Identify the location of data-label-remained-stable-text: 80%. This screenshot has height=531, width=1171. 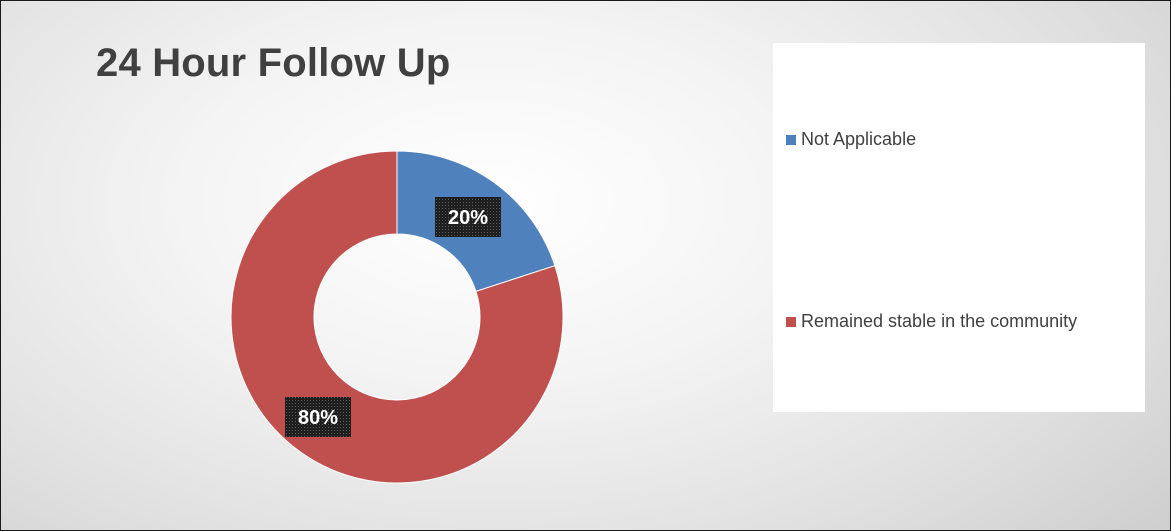
(318, 418).